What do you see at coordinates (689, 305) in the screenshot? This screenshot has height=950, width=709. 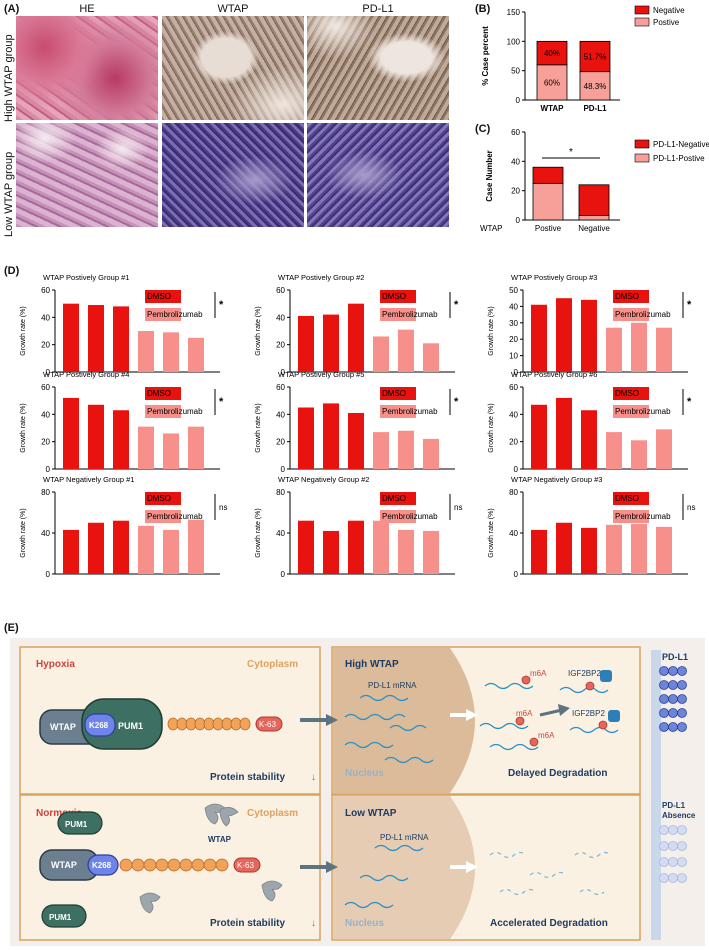 I see `chart-d-sig-label: *` at bounding box center [689, 305].